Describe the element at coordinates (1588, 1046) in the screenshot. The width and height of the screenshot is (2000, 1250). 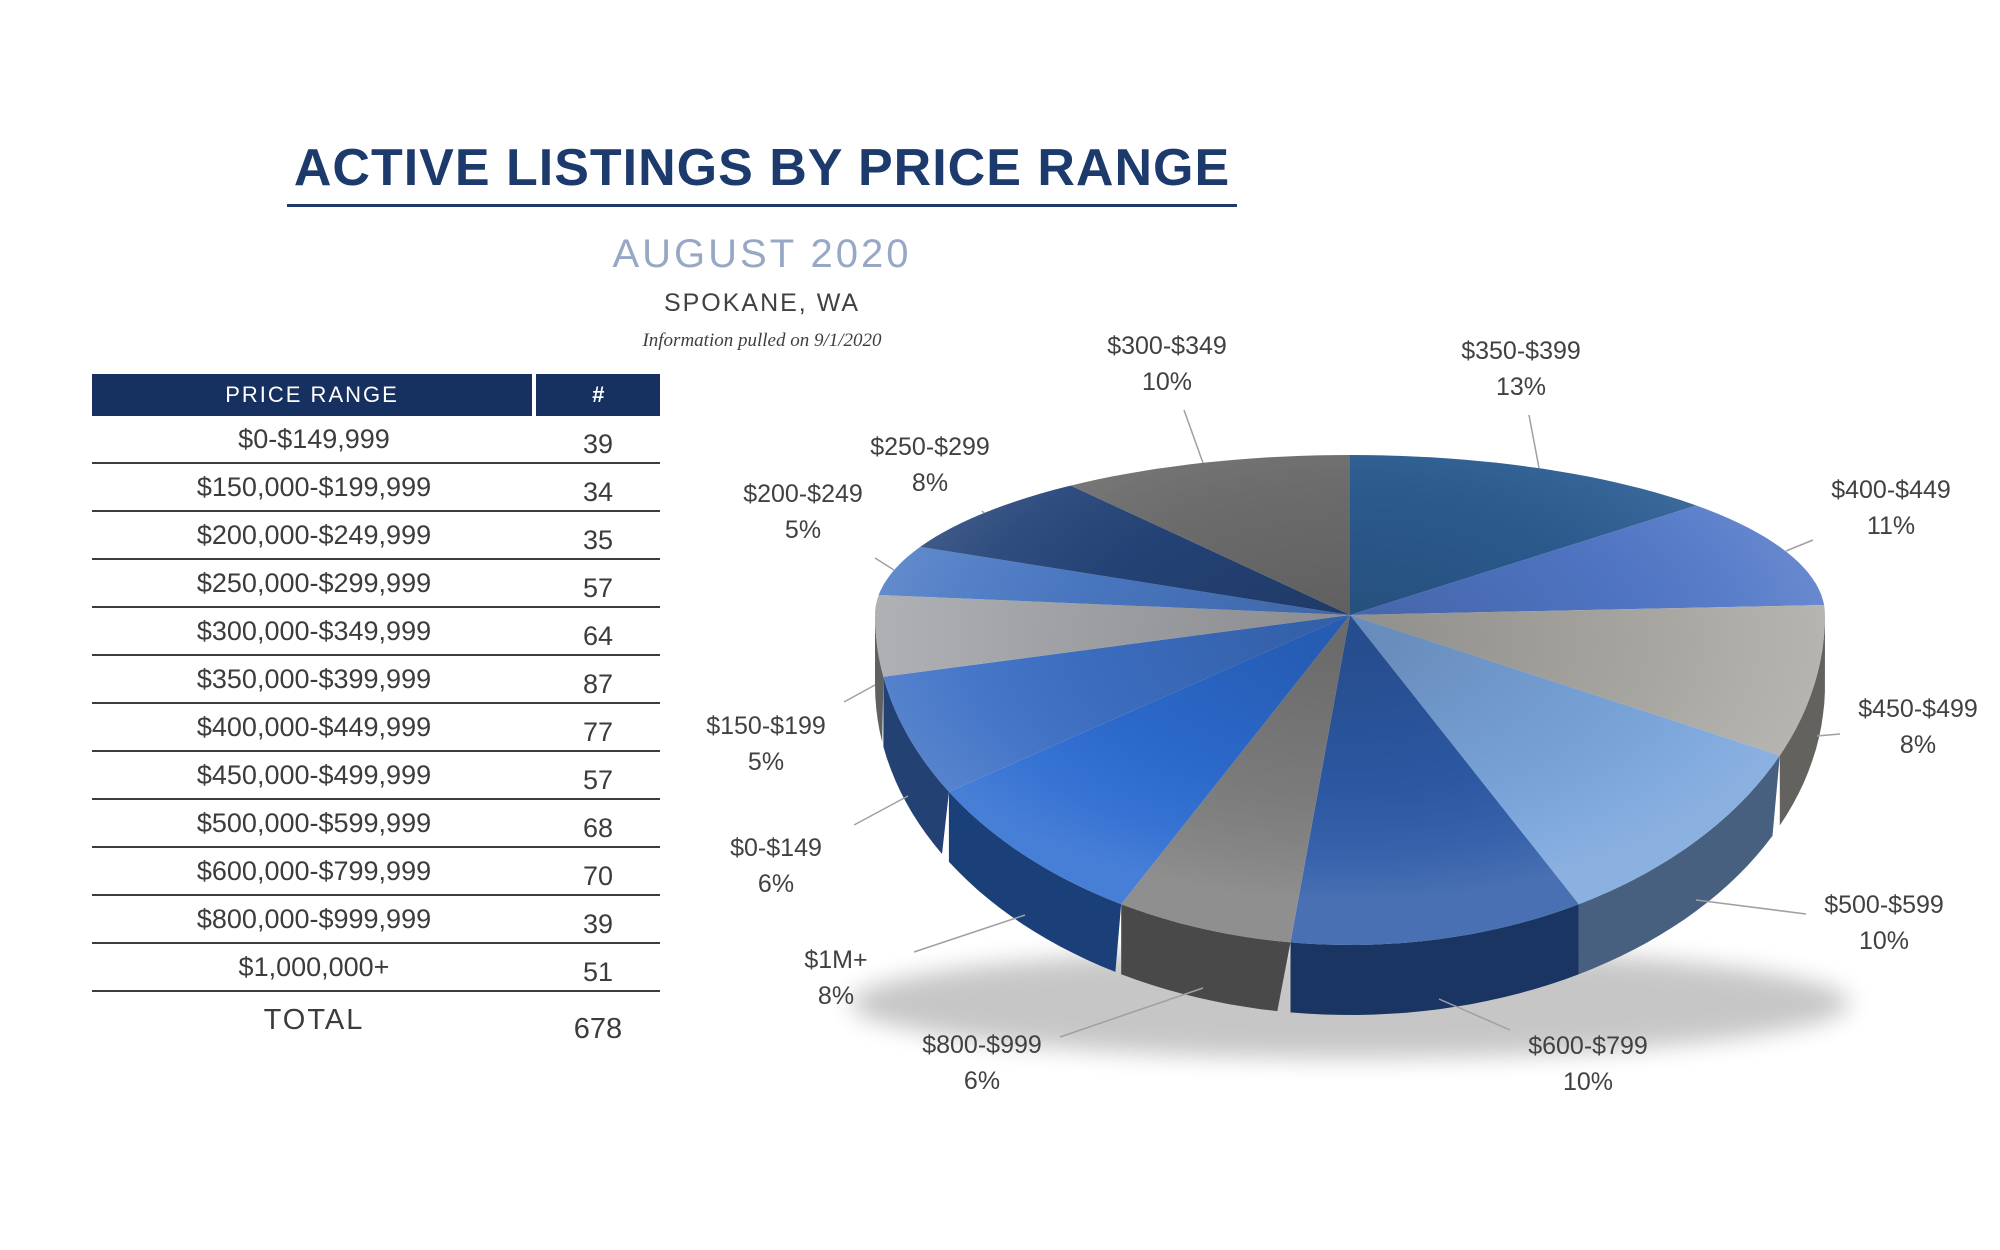
I see `pie-label-range: $600-$799` at that location.